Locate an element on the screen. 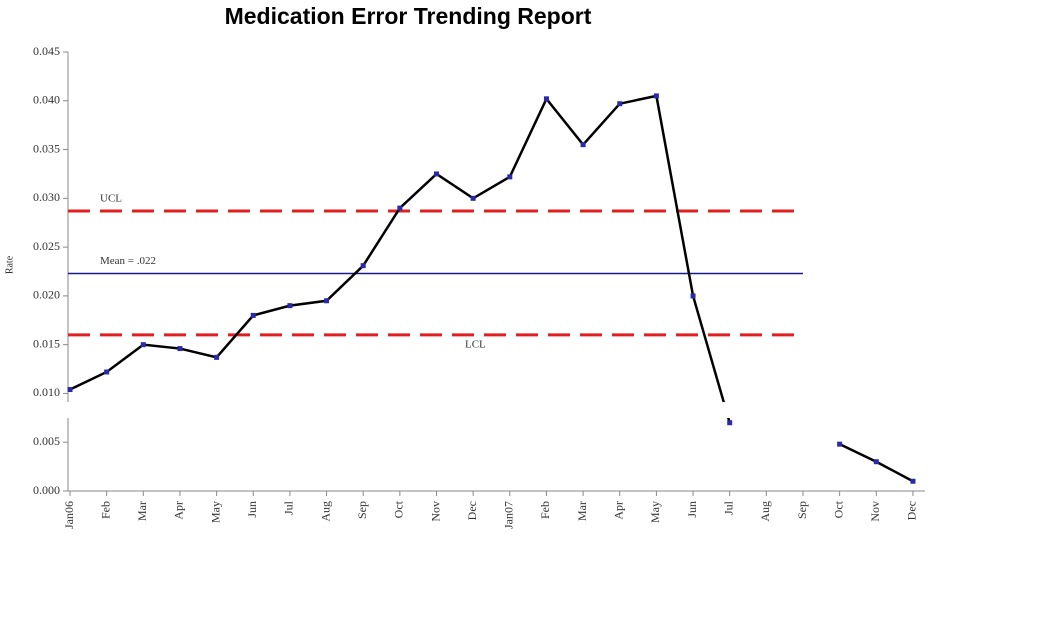  axis-break is located at coordinates (497, 410).